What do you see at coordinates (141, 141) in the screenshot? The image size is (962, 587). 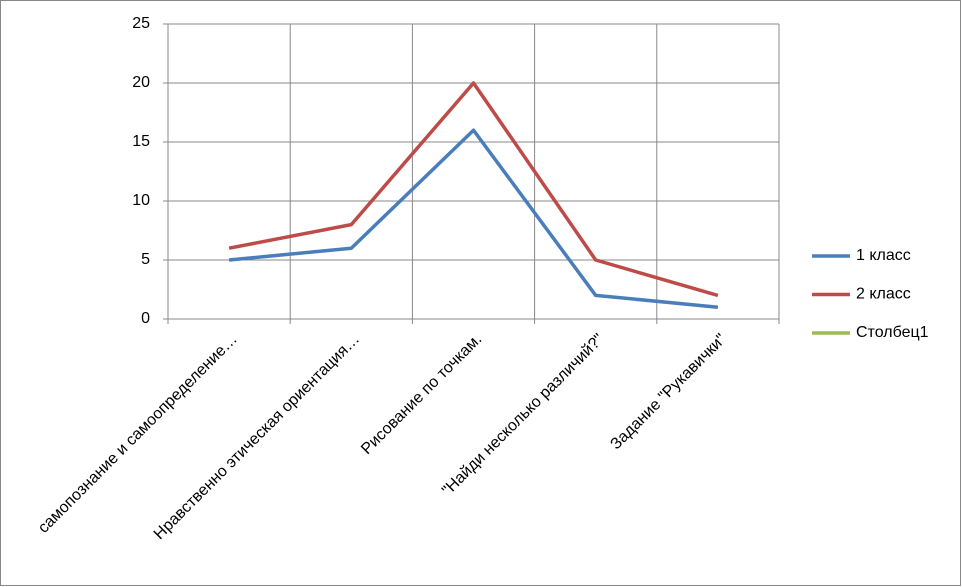 I see `y-tick-label: 15` at bounding box center [141, 141].